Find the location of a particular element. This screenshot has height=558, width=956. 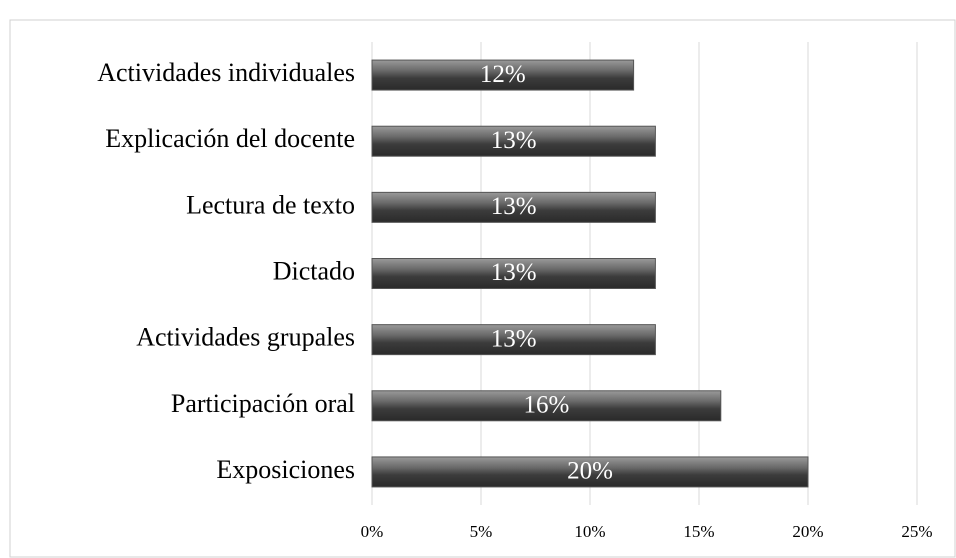

category-label: Participación oral is located at coordinates (263, 403).